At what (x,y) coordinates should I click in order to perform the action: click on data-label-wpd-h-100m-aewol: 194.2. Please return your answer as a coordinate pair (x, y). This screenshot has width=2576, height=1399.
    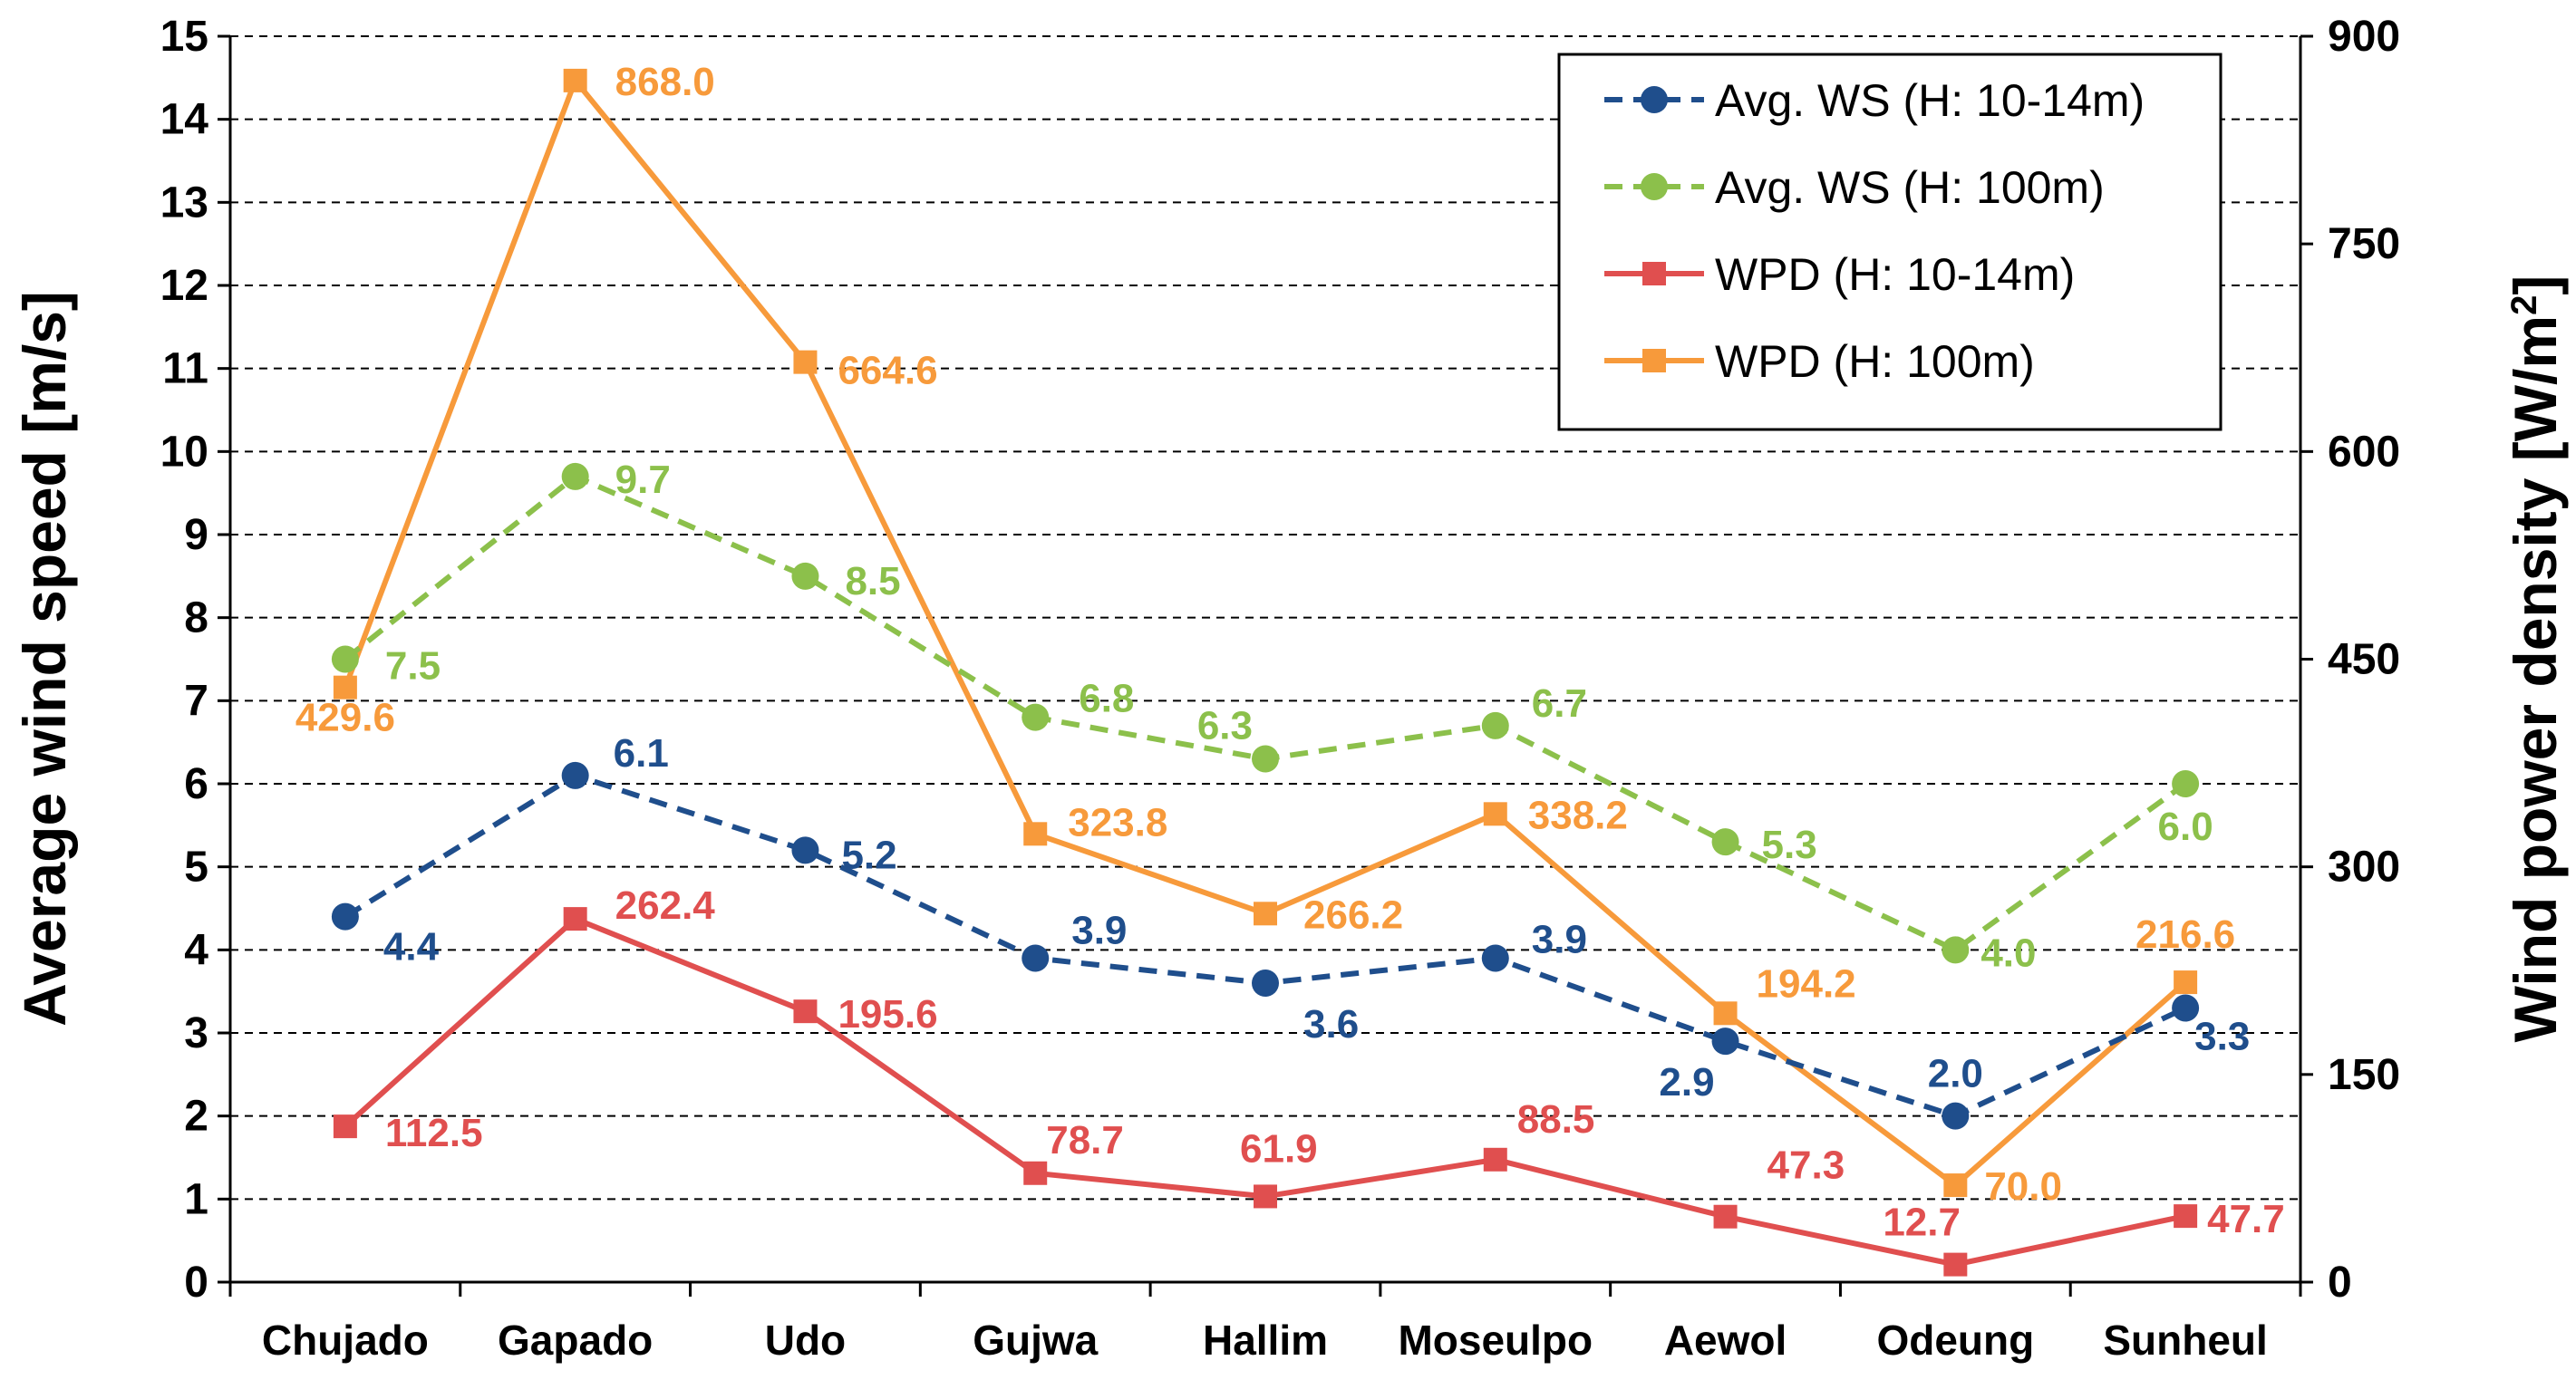
    Looking at the image, I should click on (1806, 983).